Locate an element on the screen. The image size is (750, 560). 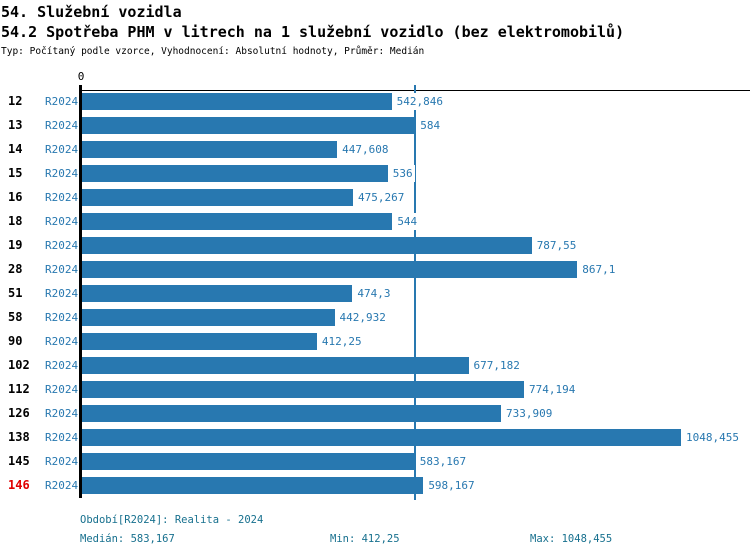
bar-value-label: 447,608 is located at coordinates (365, 149).